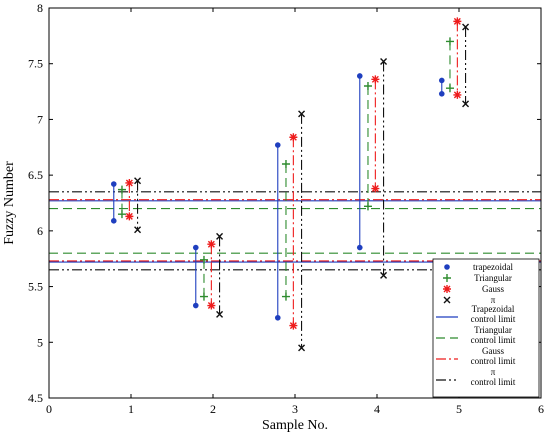 The width and height of the screenshot is (550, 435). Describe the element at coordinates (213, 409) in the screenshot. I see `x-tick-label-2: 2` at that location.